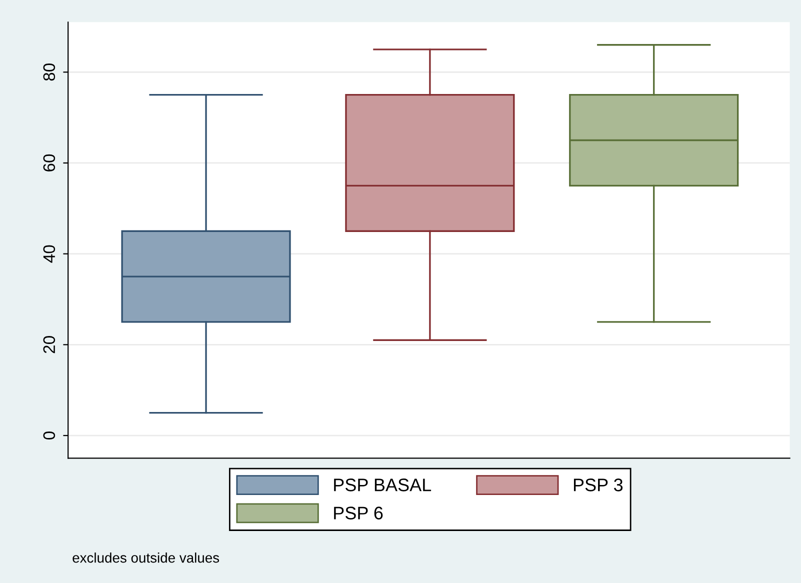  Describe the element at coordinates (49, 163) in the screenshot. I see `y-tick-label: 60` at that location.